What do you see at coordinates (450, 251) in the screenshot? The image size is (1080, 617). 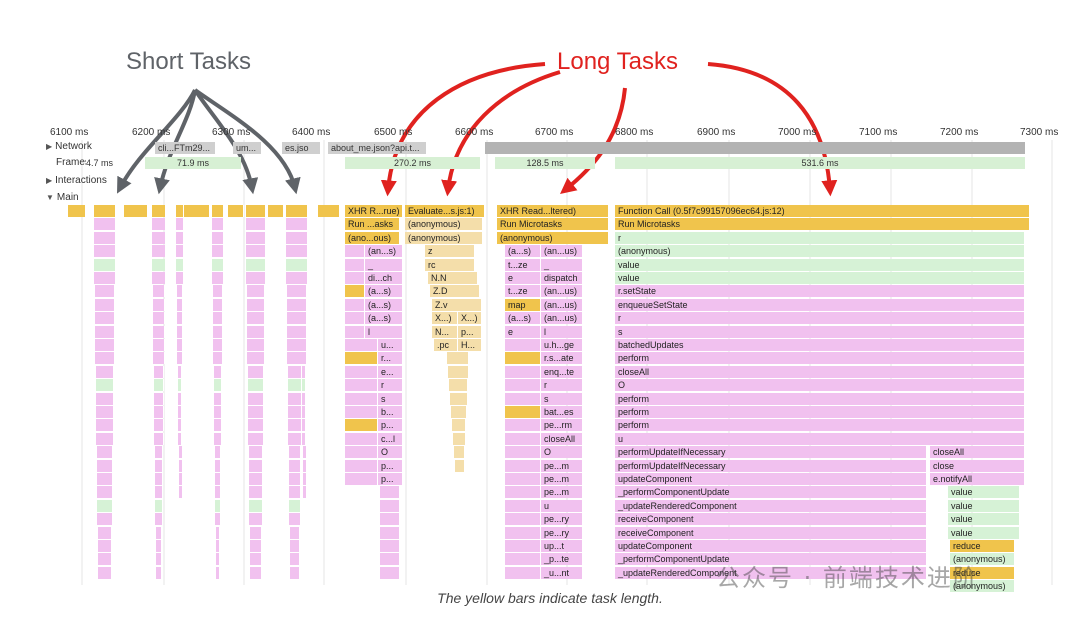 I see `flame-bar: z` at bounding box center [450, 251].